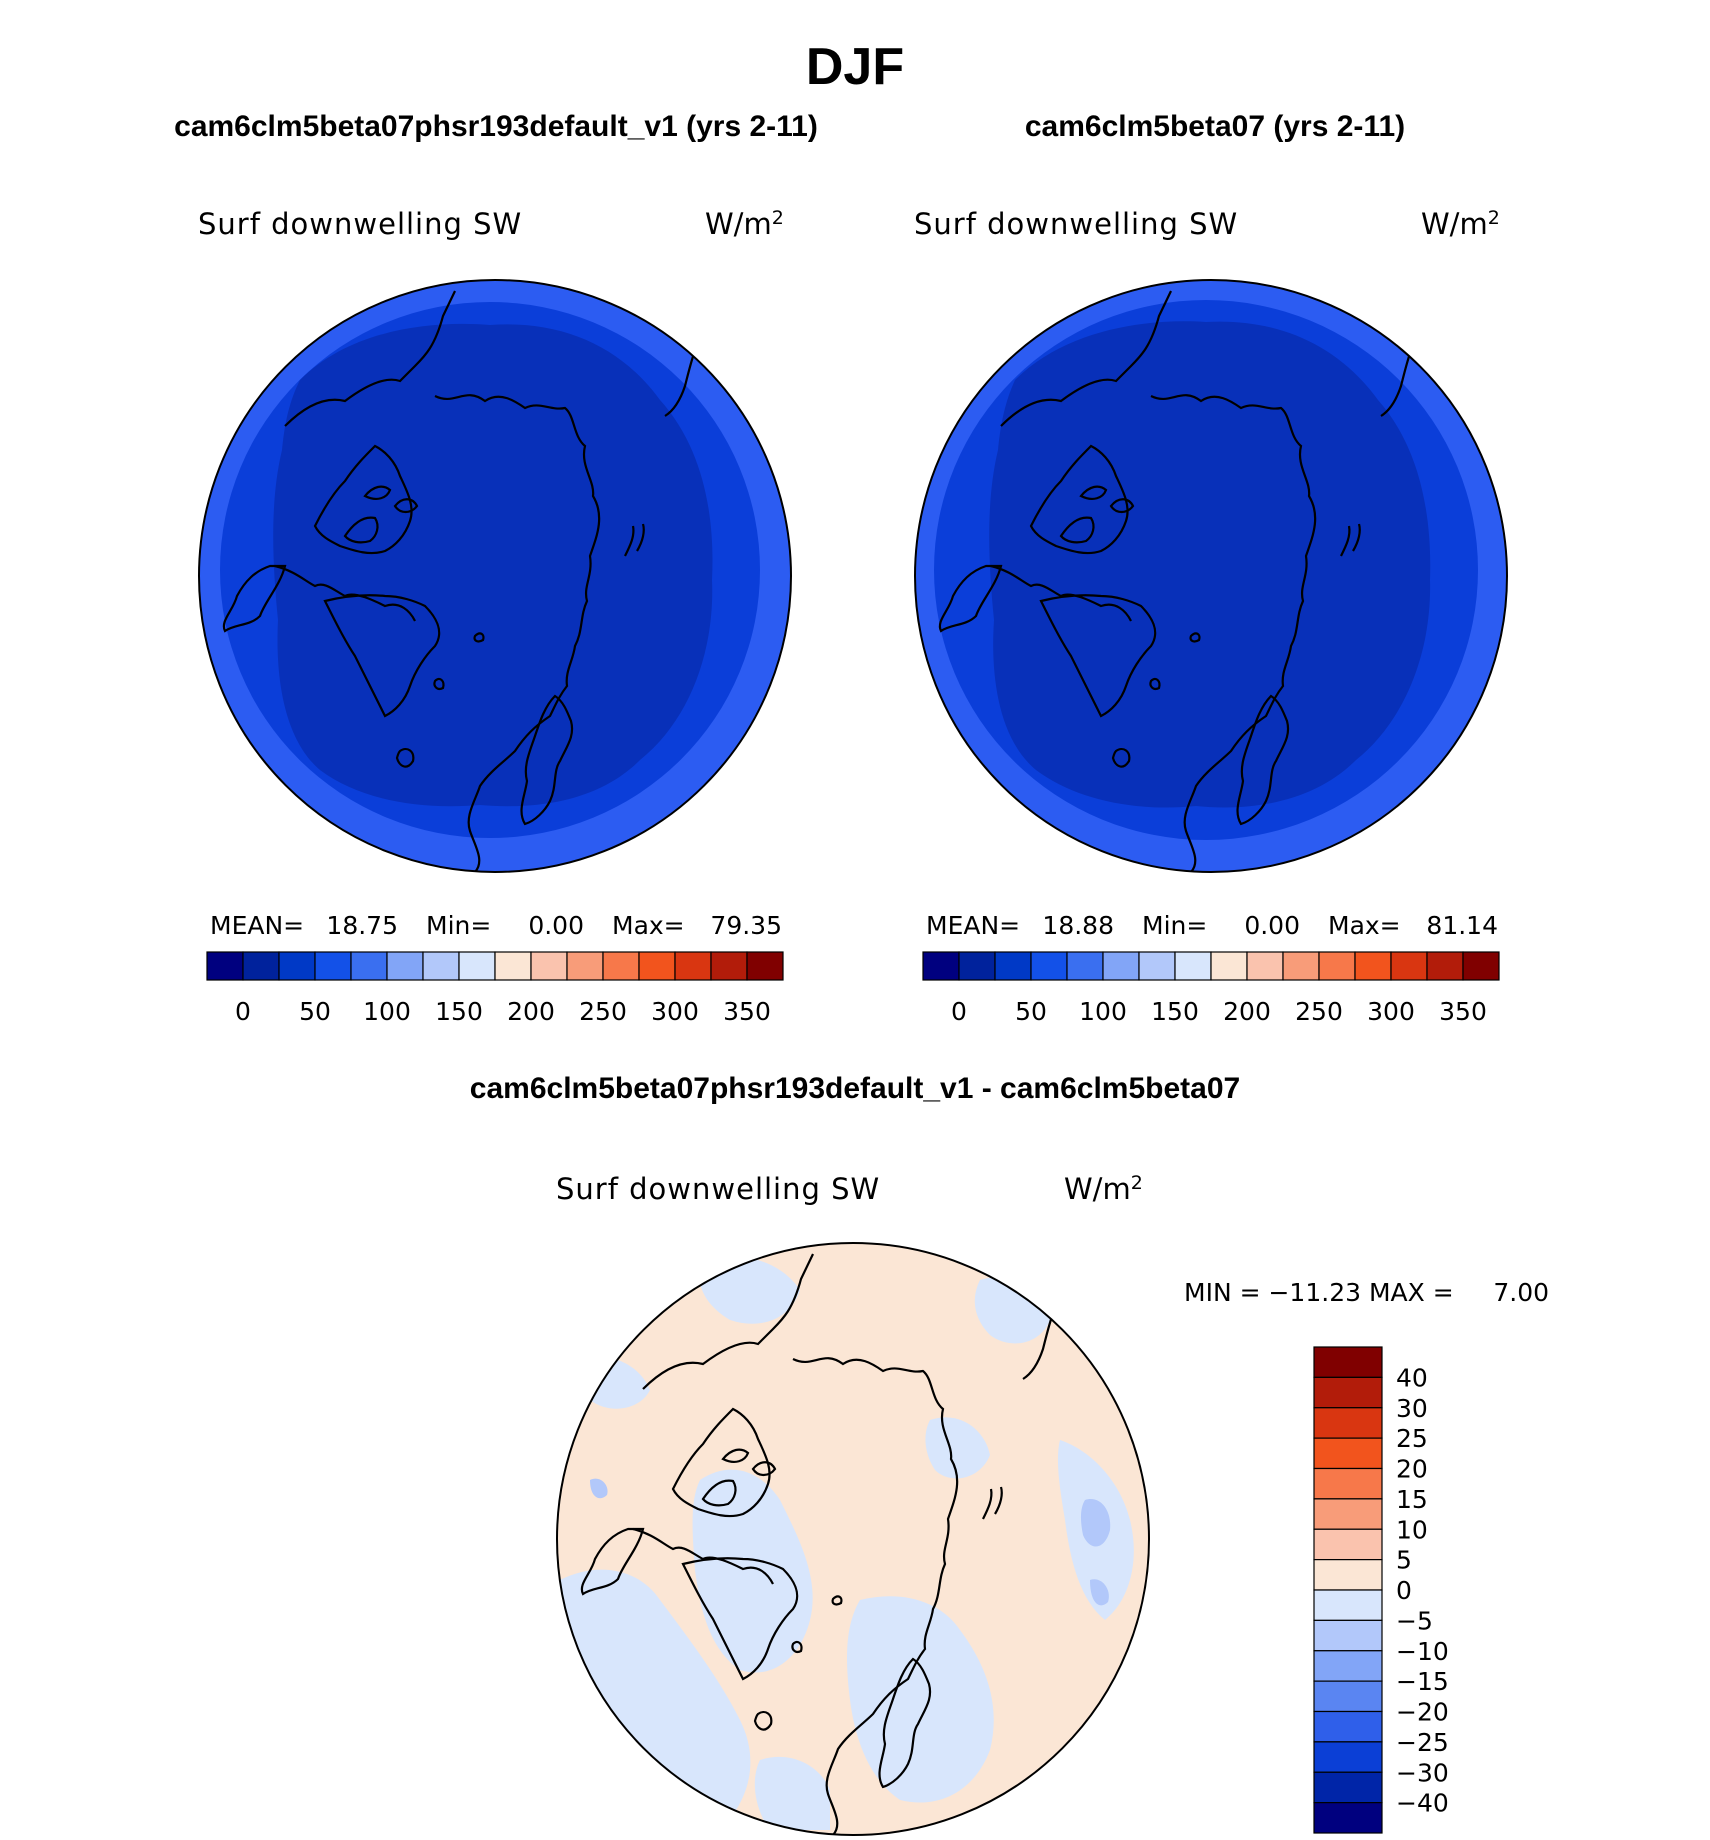 Image resolution: width=1710 pixels, height=1840 pixels. I want to click on colorbar-tick-label: 25, so click(1412, 1438).